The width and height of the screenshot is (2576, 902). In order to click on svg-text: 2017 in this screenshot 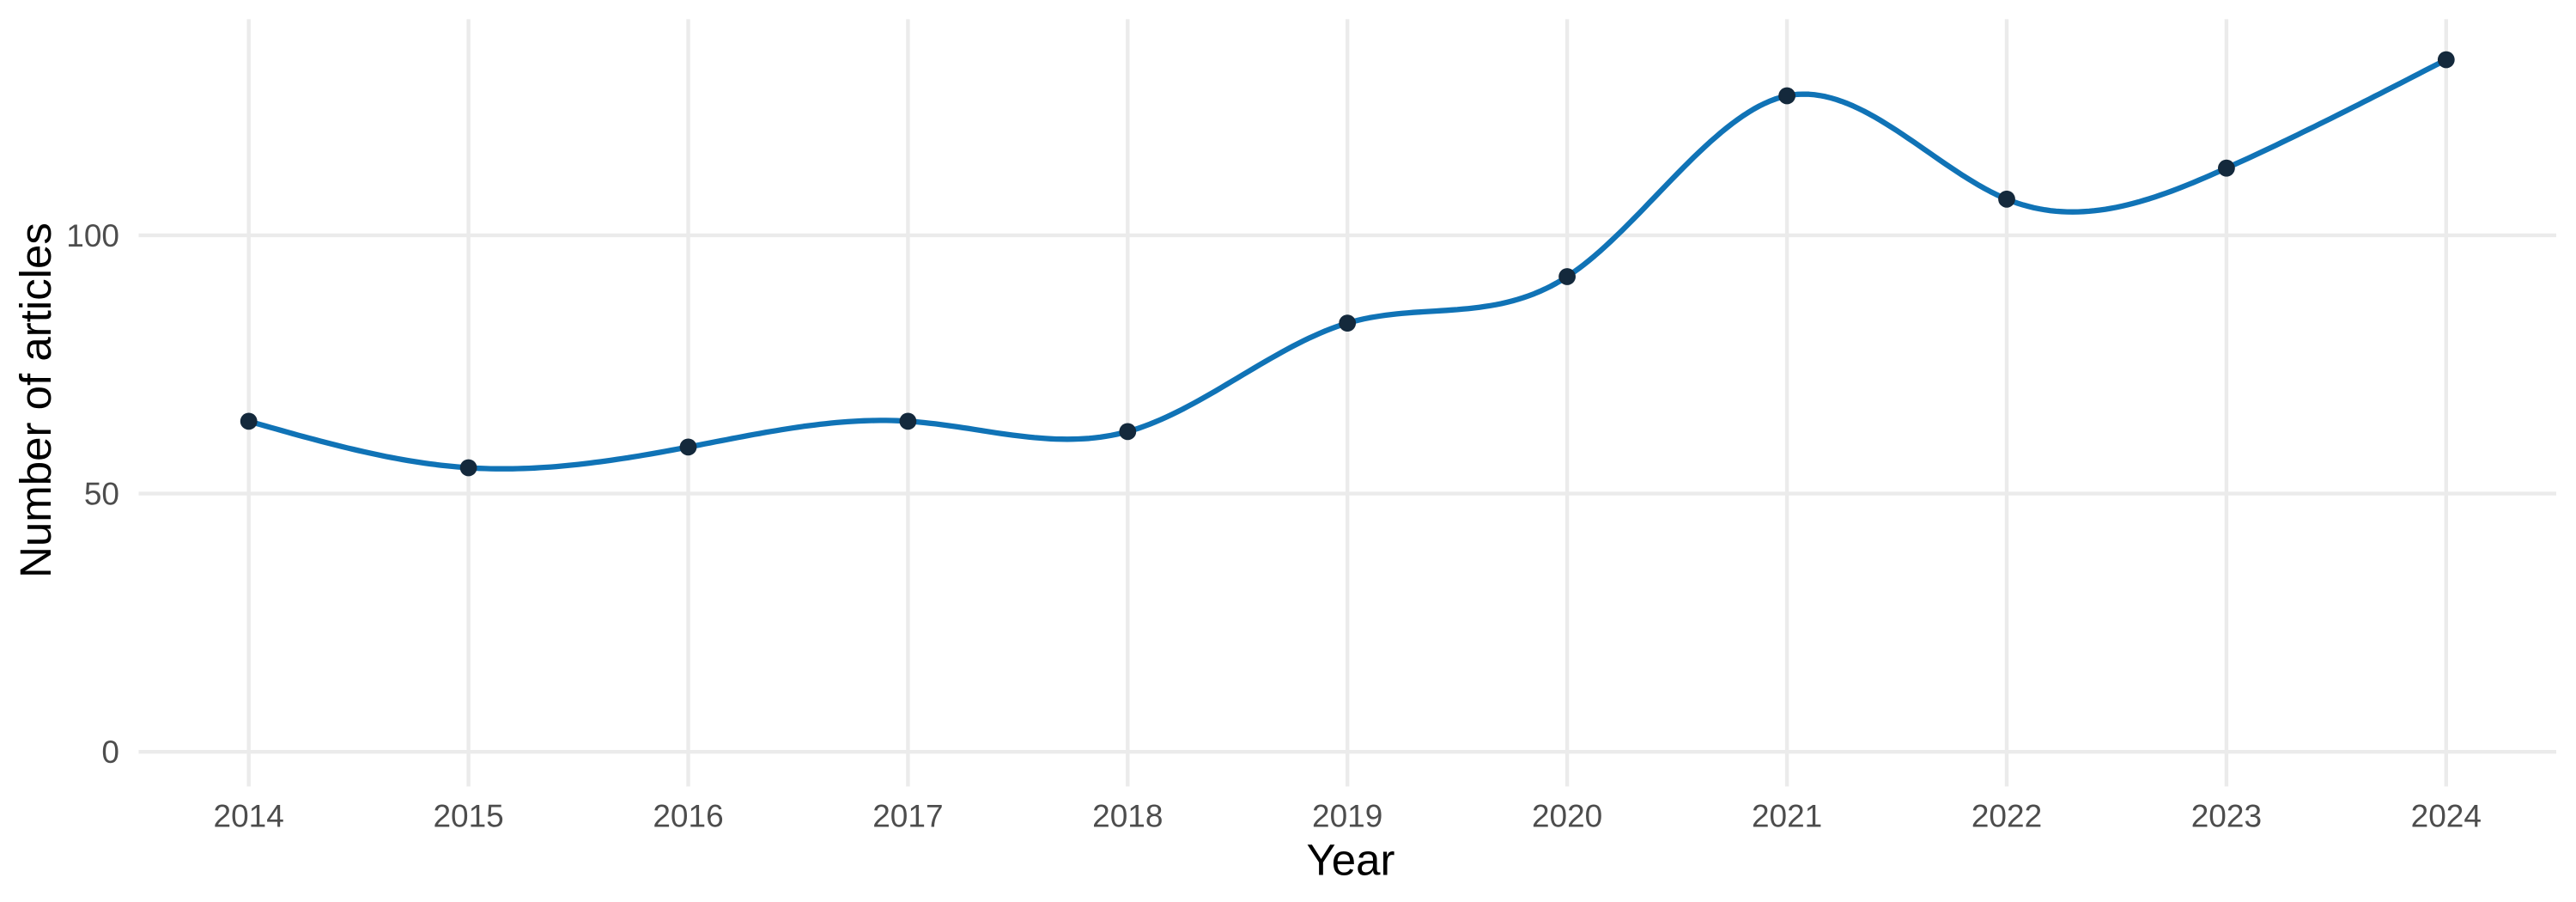, I will do `click(907, 816)`.